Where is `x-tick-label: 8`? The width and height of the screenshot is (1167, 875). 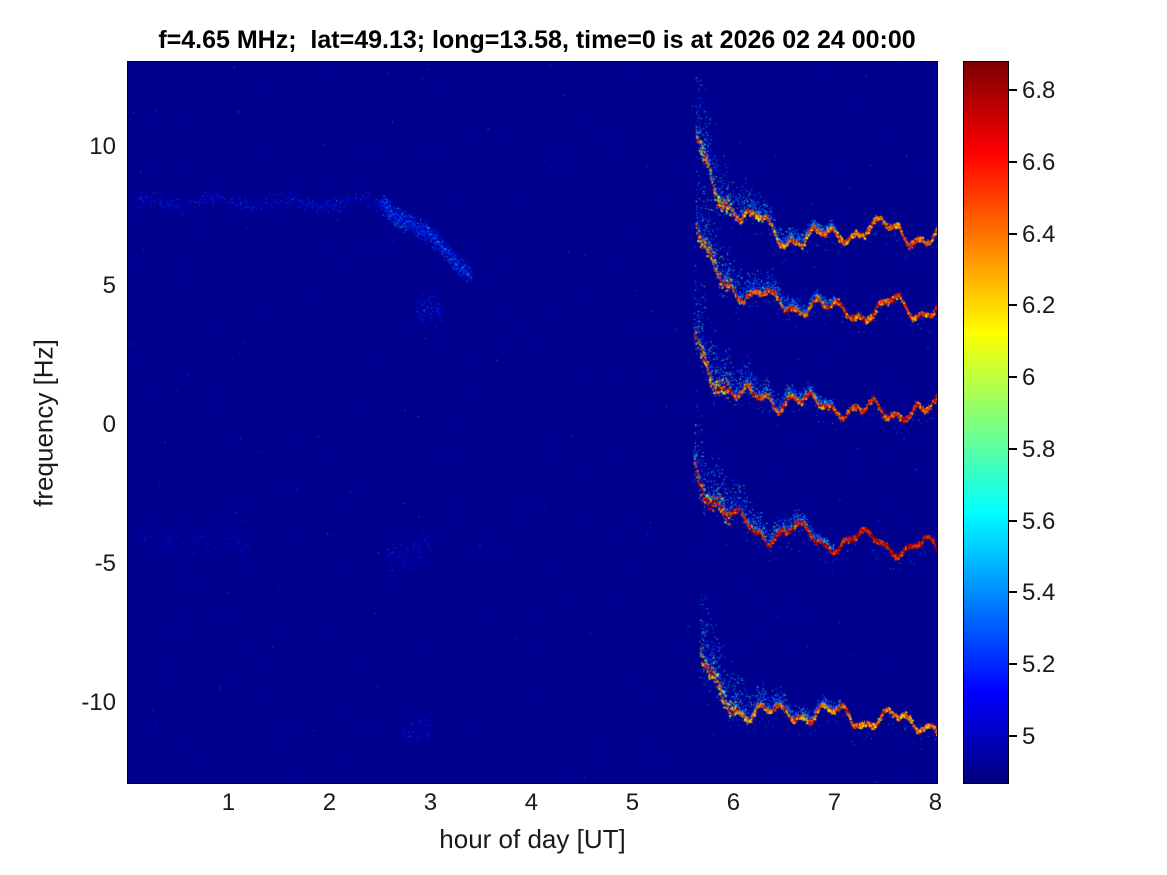
x-tick-label: 8 is located at coordinates (935, 802).